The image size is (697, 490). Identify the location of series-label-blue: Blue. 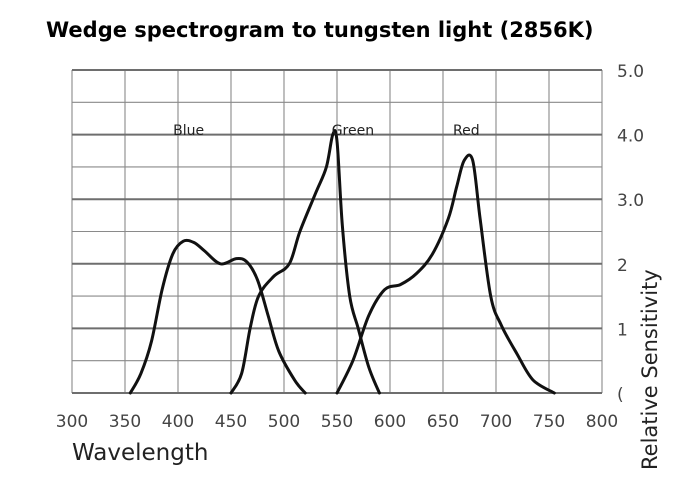
(188, 131).